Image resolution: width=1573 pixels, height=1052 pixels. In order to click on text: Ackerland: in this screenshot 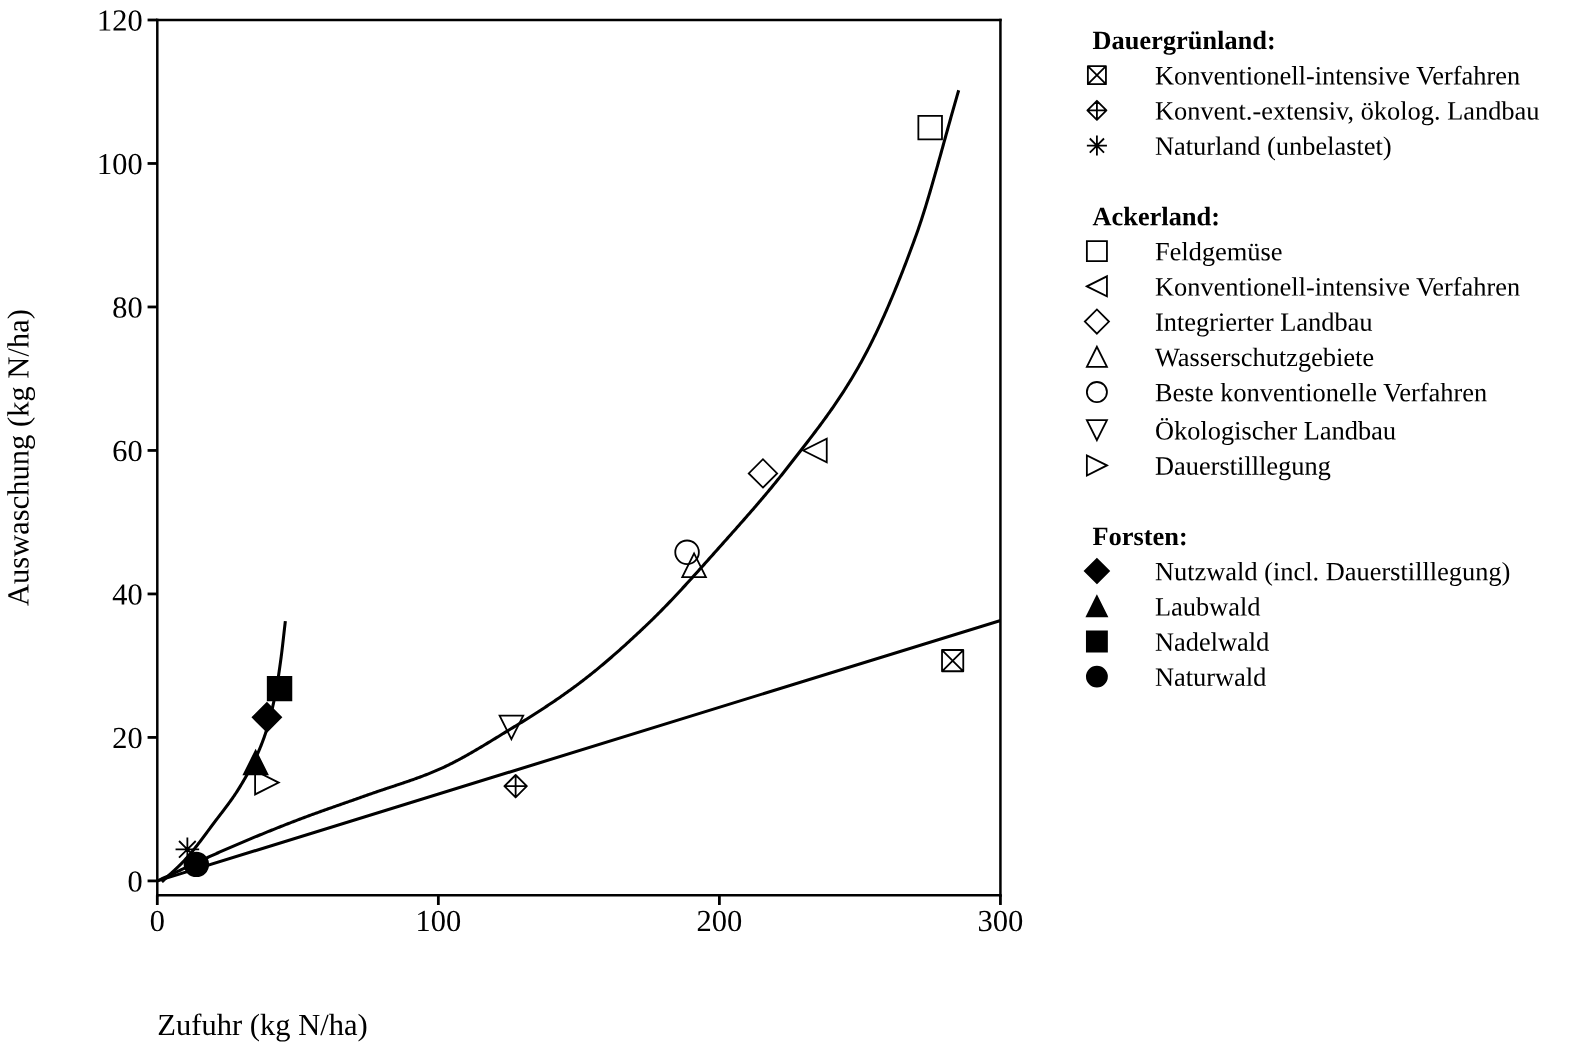, I will do `click(1155, 216)`.